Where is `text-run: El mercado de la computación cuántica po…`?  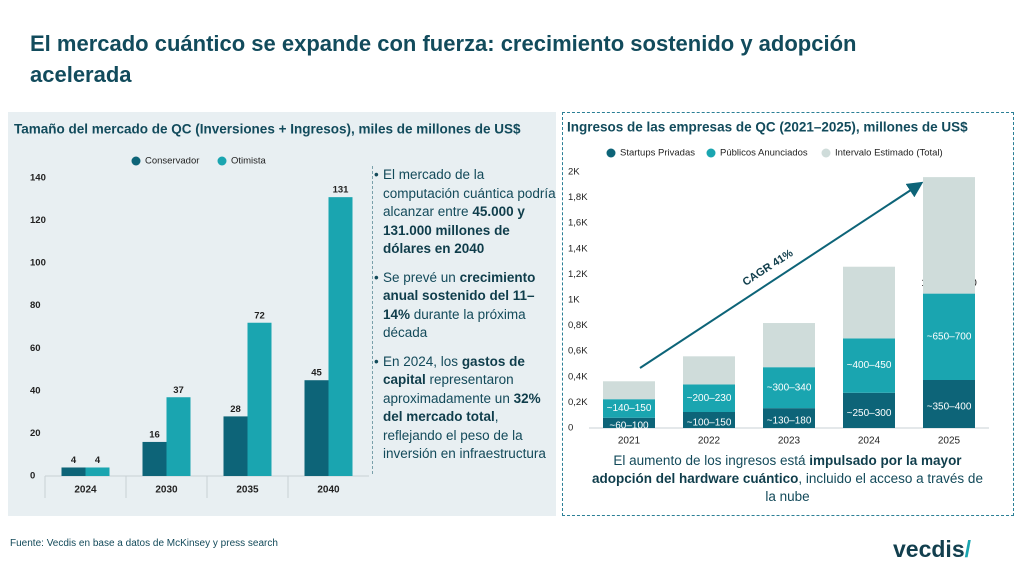
text-run: El mercado de la computación cuántica po… is located at coordinates (469, 193).